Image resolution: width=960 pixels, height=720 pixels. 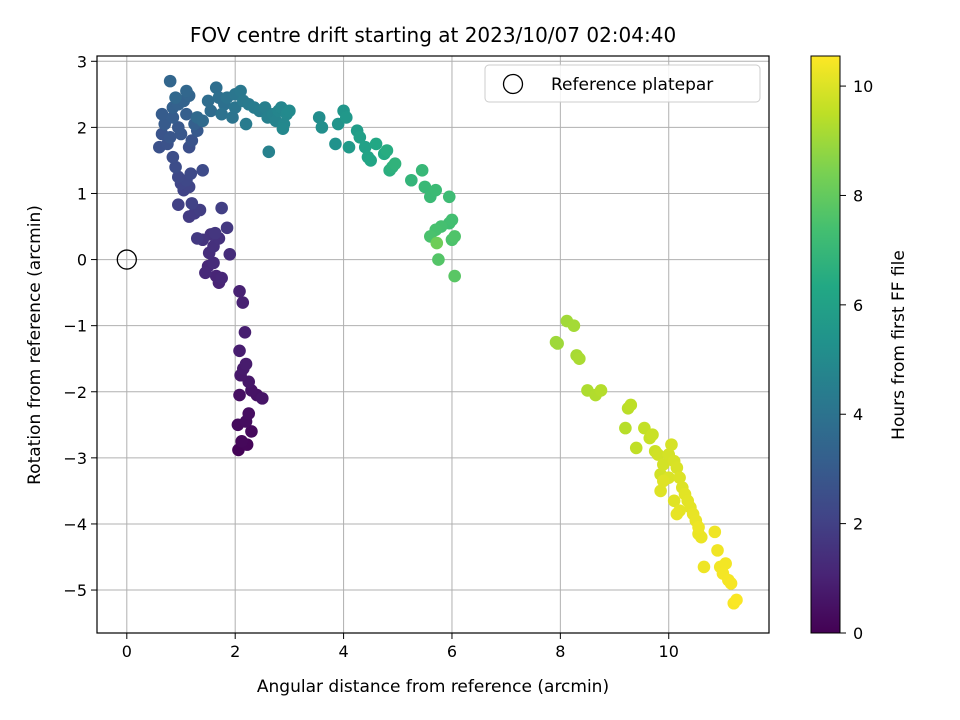 I want to click on colorbar: 0 2 4 6 8 10 Hours from first FF file, so click(x=859, y=349).